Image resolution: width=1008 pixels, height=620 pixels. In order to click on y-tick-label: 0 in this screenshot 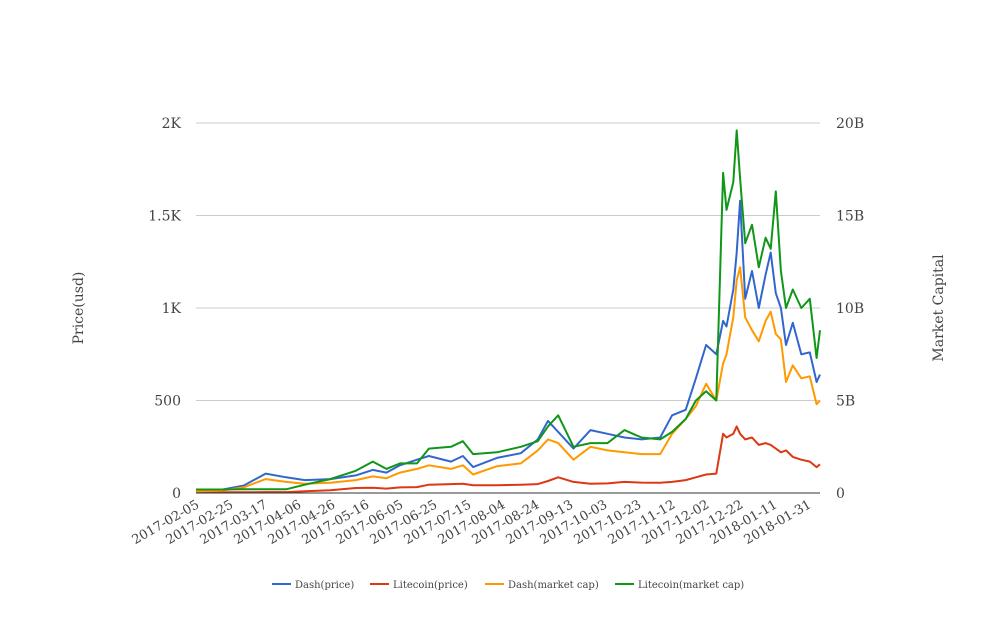, I will do `click(176, 494)`.